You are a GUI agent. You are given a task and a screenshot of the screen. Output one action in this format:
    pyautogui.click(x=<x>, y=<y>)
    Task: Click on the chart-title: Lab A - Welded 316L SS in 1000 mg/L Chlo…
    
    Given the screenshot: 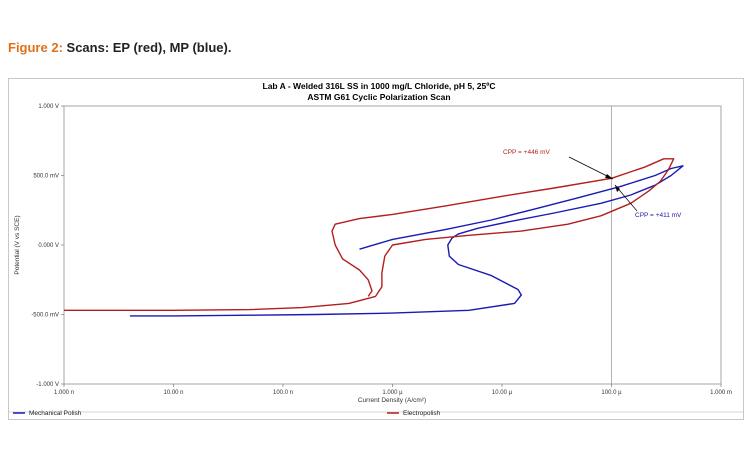 What is the action you would take?
    pyautogui.click(x=379, y=86)
    